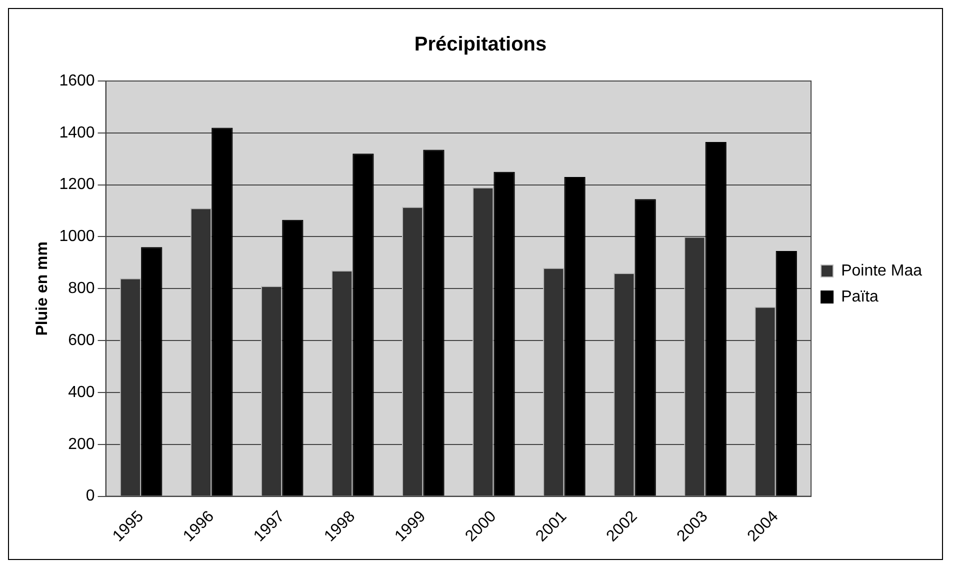 This screenshot has width=957, height=574. What do you see at coordinates (860, 297) in the screenshot?
I see `legend-label: Païta` at bounding box center [860, 297].